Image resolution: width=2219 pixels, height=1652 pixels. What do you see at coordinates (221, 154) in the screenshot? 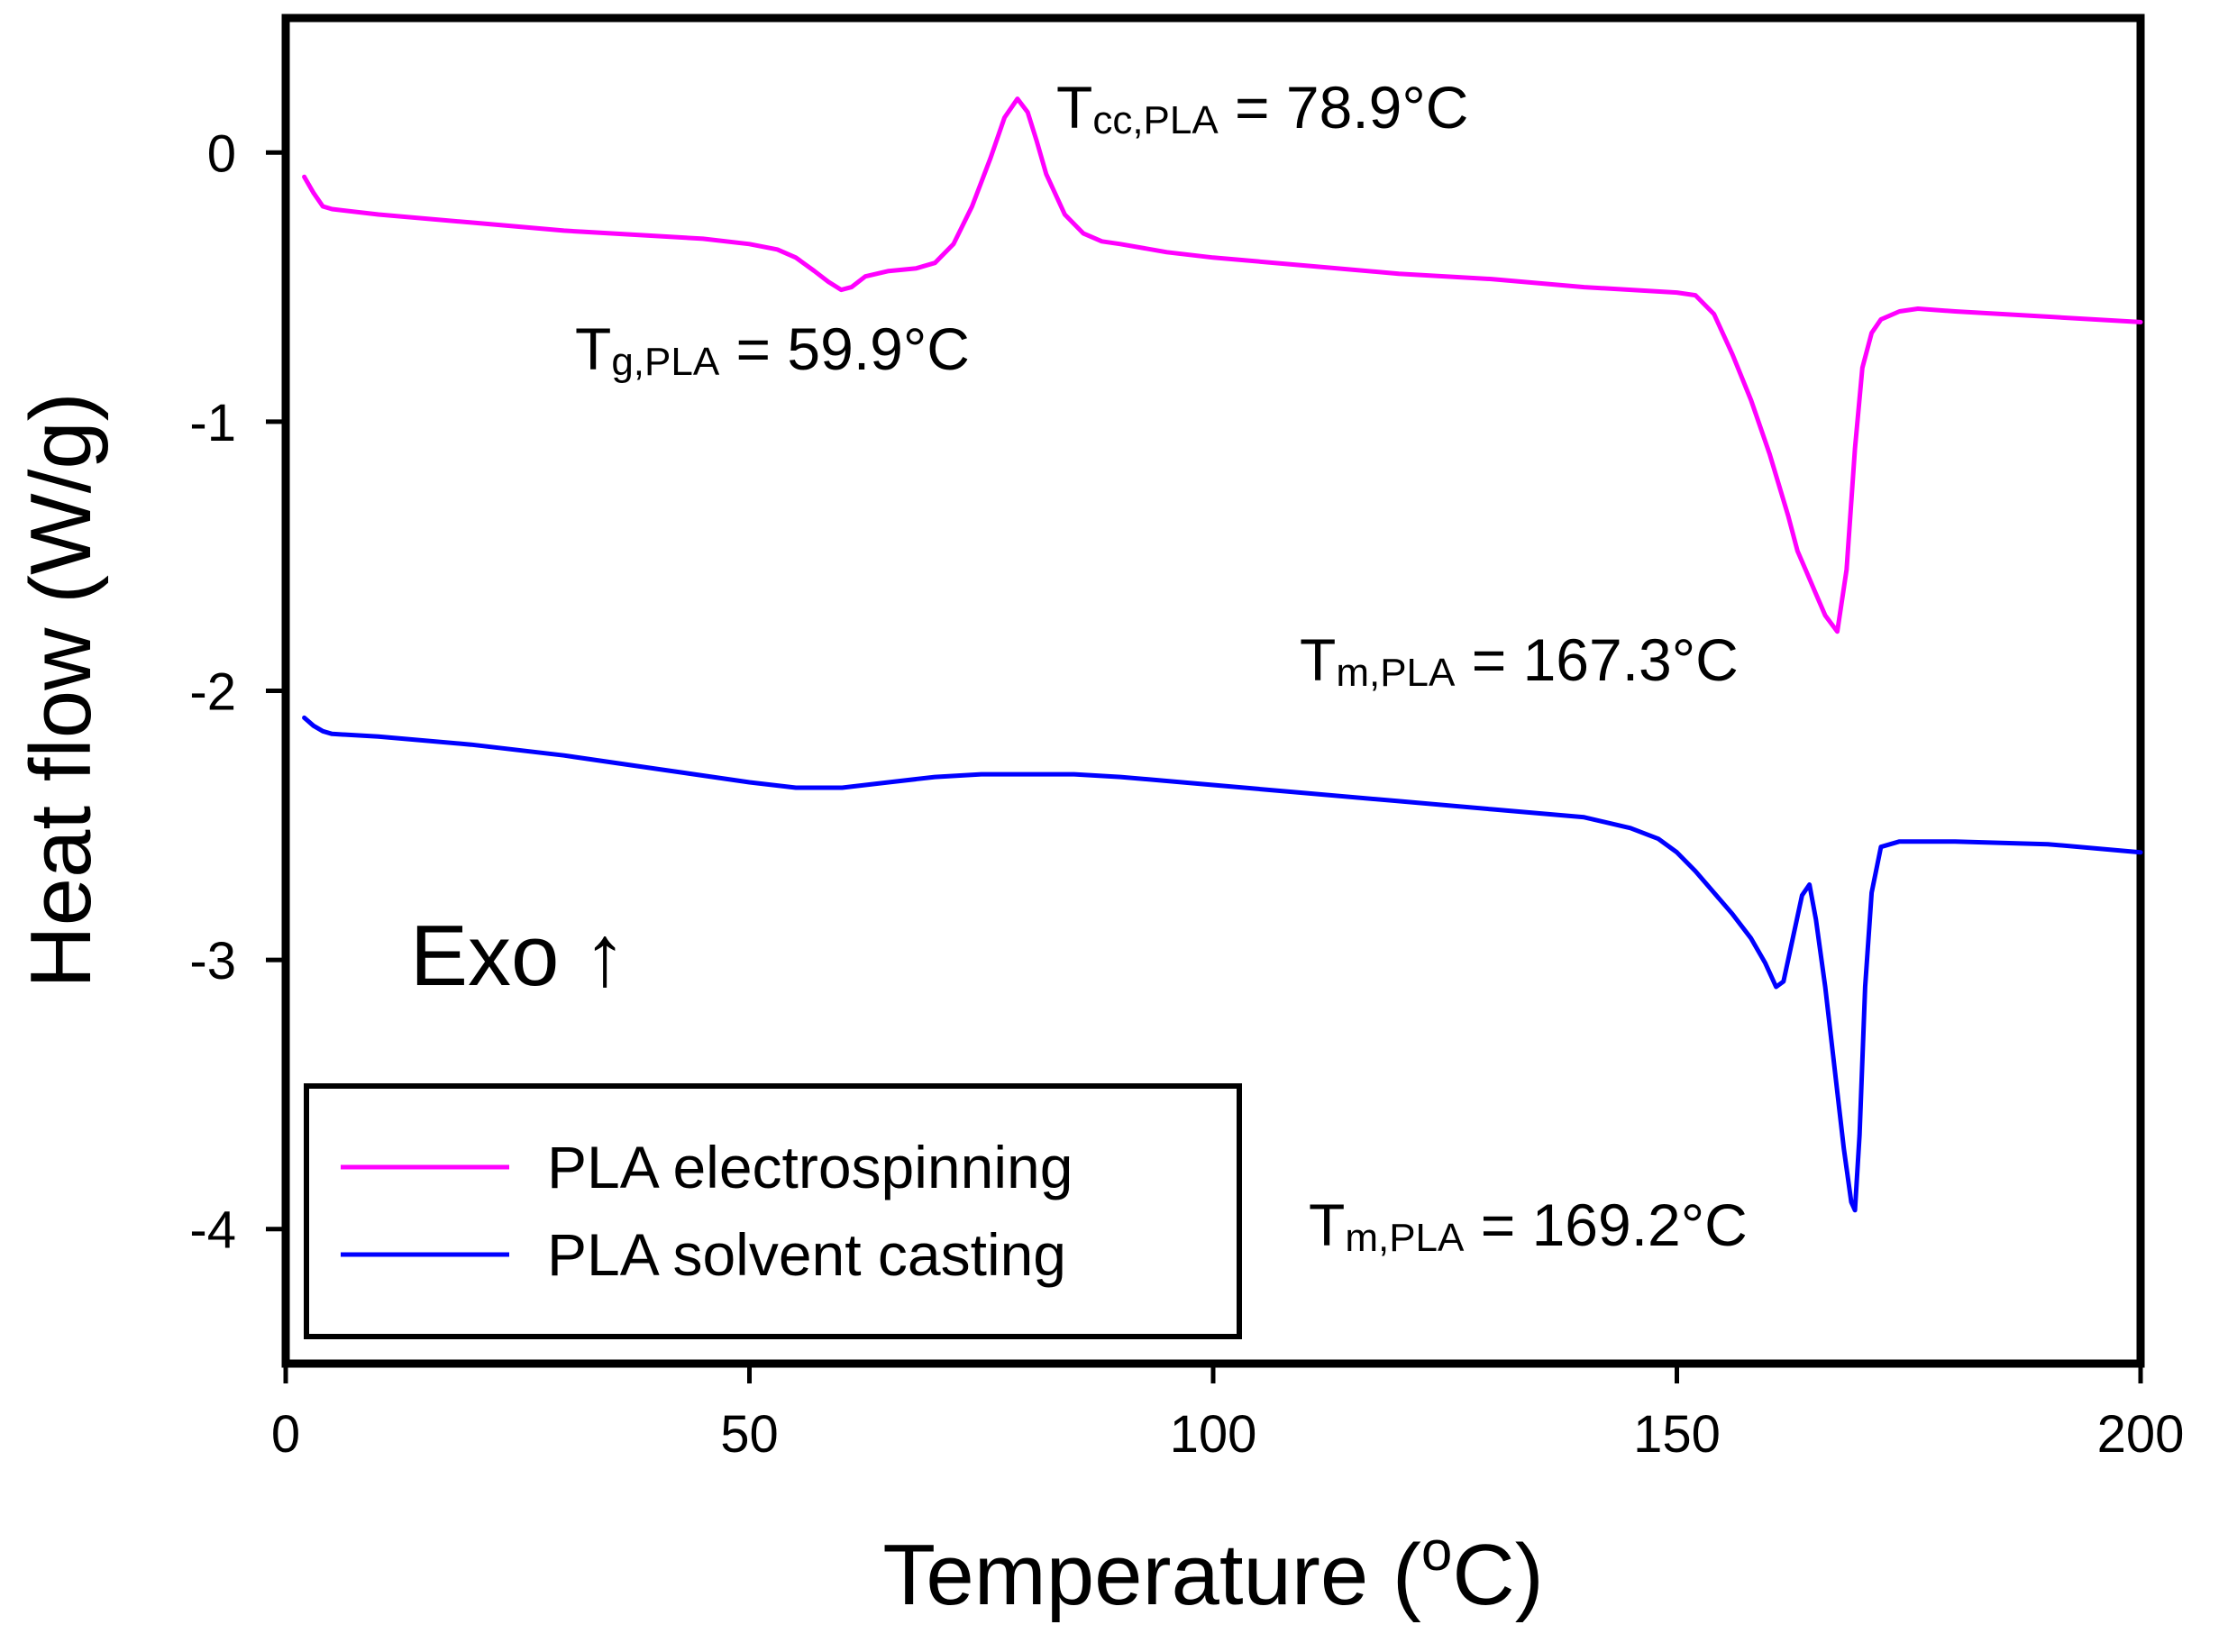
I see `y-tick-label: 0` at bounding box center [221, 154].